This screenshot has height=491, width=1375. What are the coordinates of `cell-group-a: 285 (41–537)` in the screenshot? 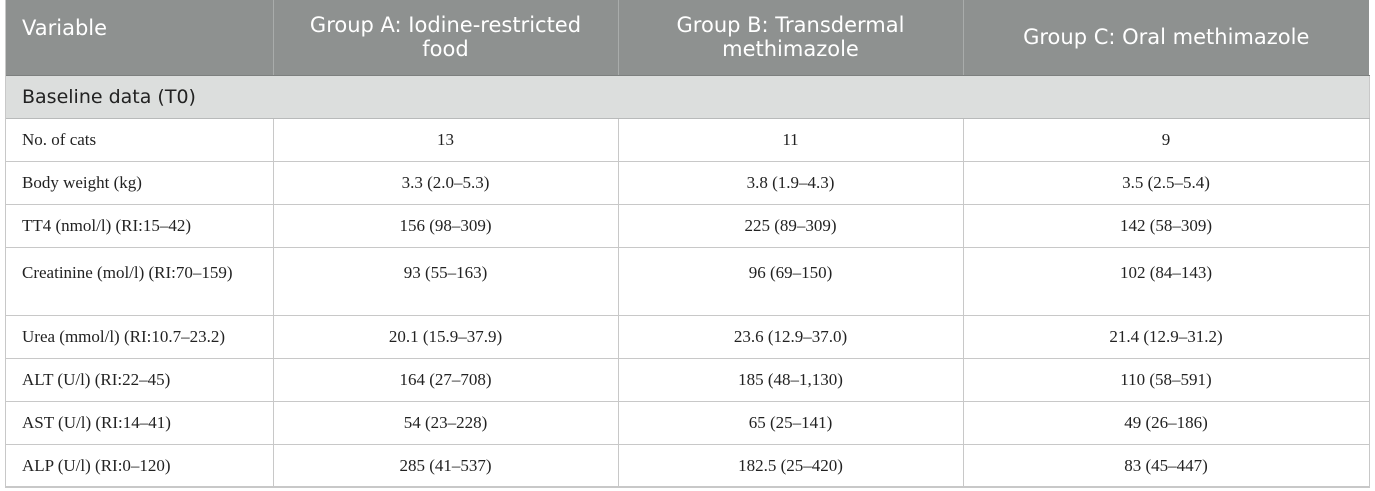 It's located at (446, 466).